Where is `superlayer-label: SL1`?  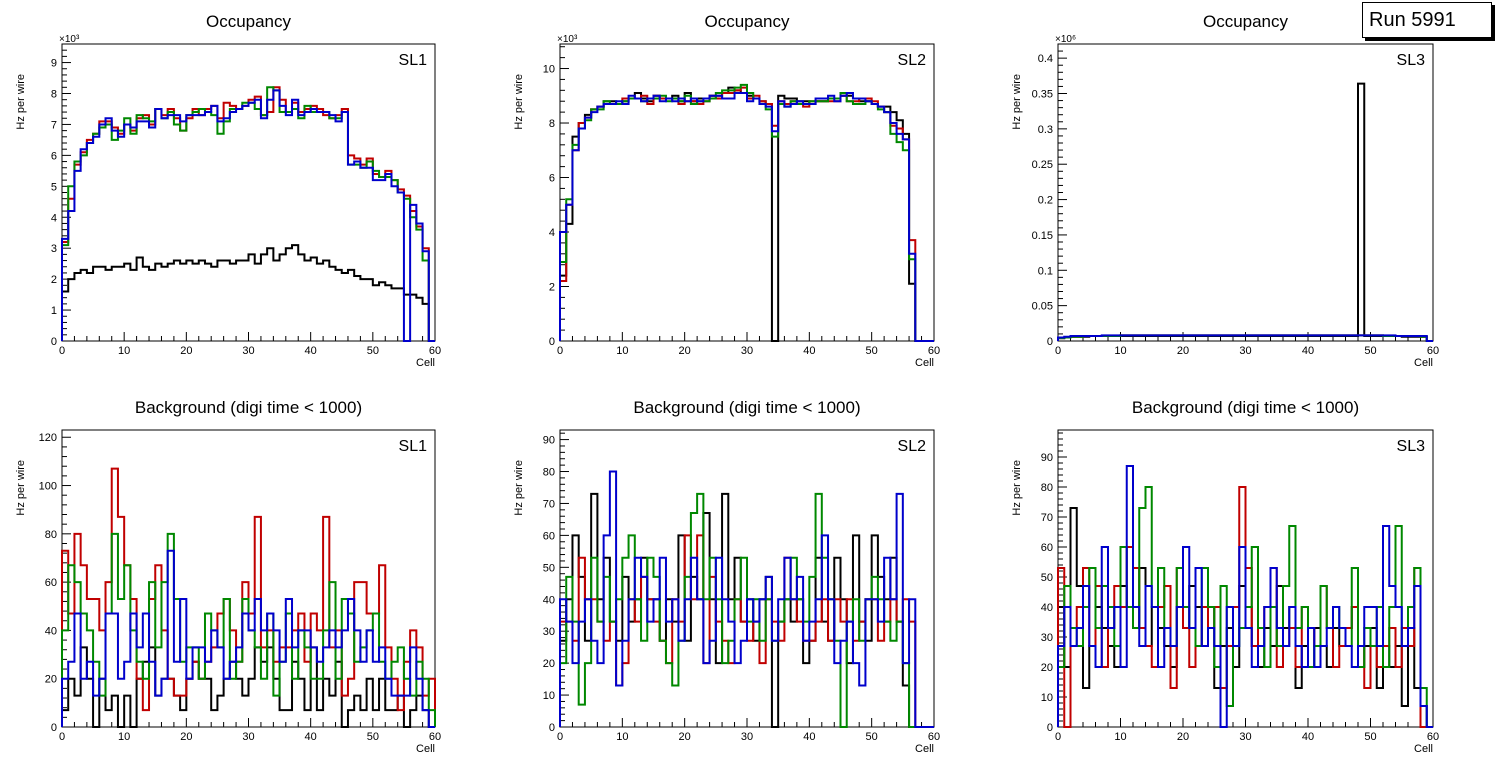 superlayer-label: SL1 is located at coordinates (413, 60).